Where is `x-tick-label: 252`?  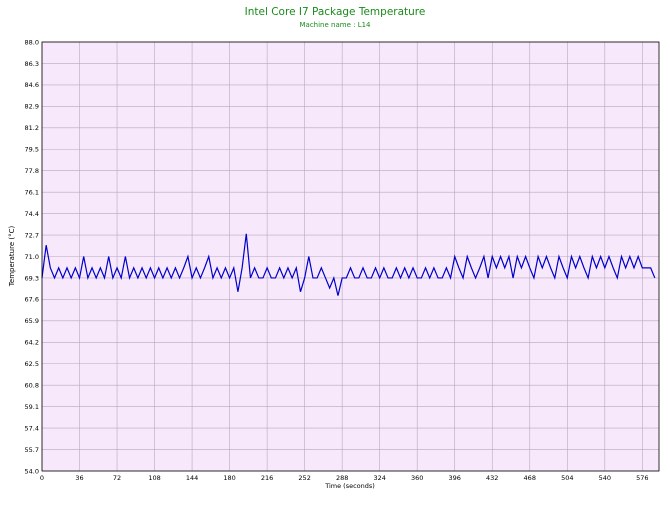
x-tick-label: 252 is located at coordinates (304, 478).